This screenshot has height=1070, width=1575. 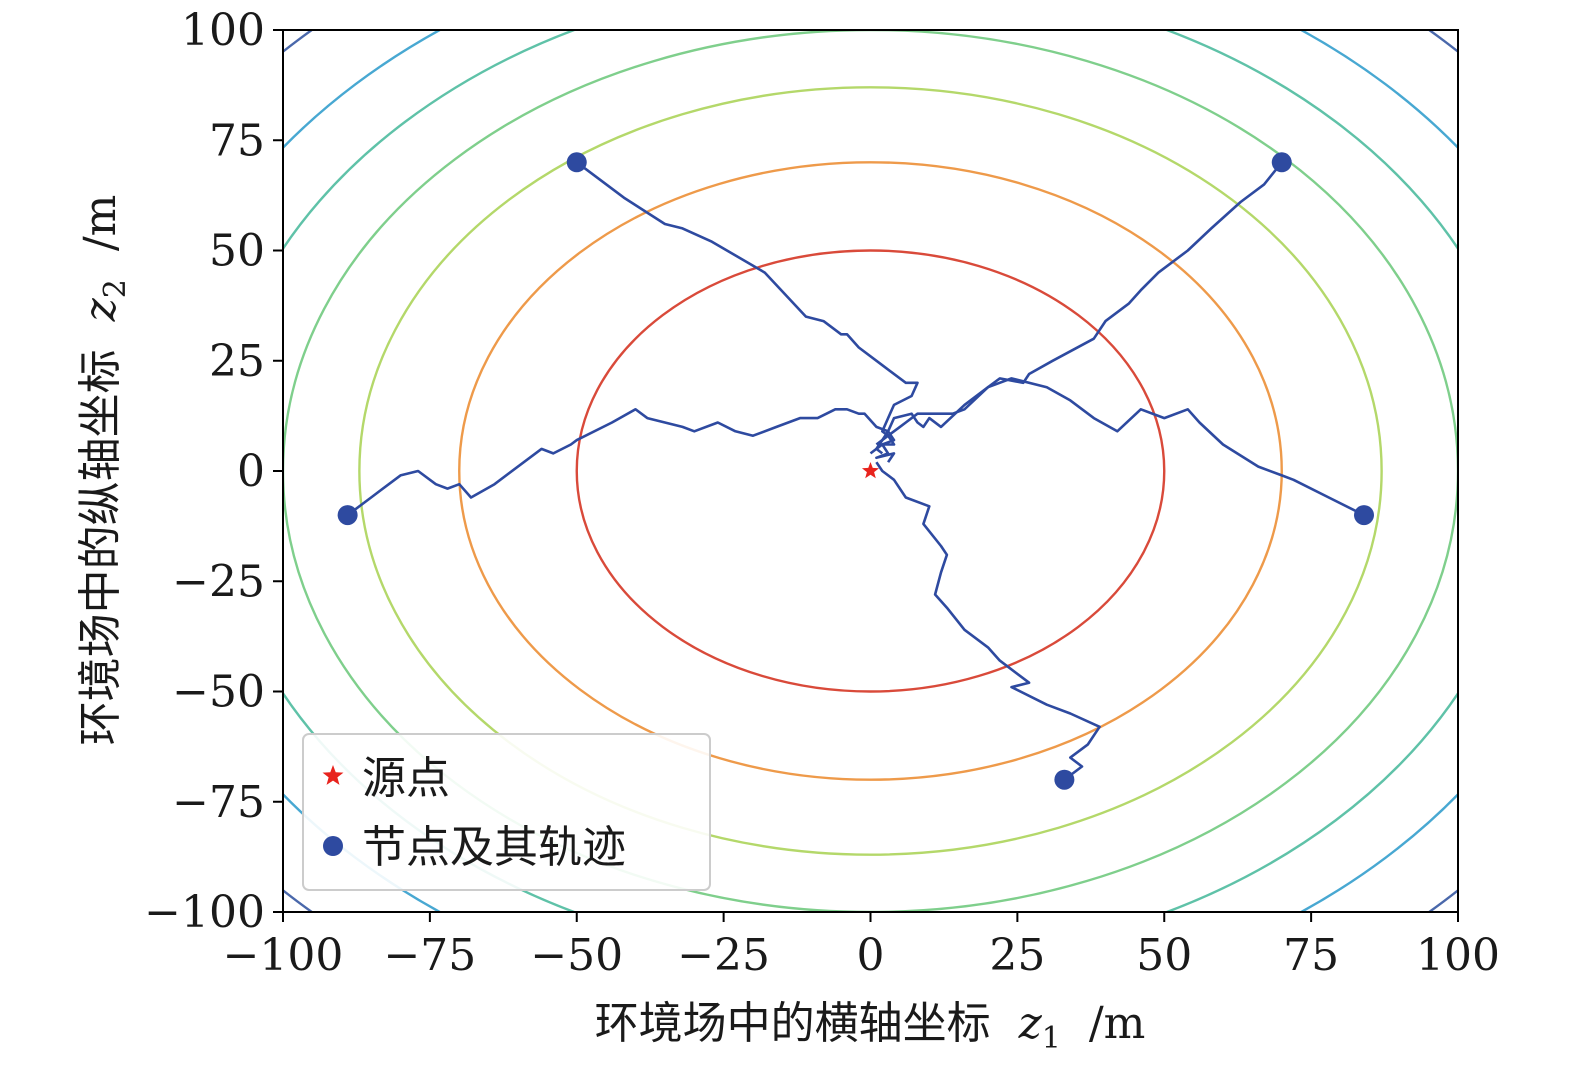 What do you see at coordinates (723, 955) in the screenshot?
I see `x-tick-label: −25` at bounding box center [723, 955].